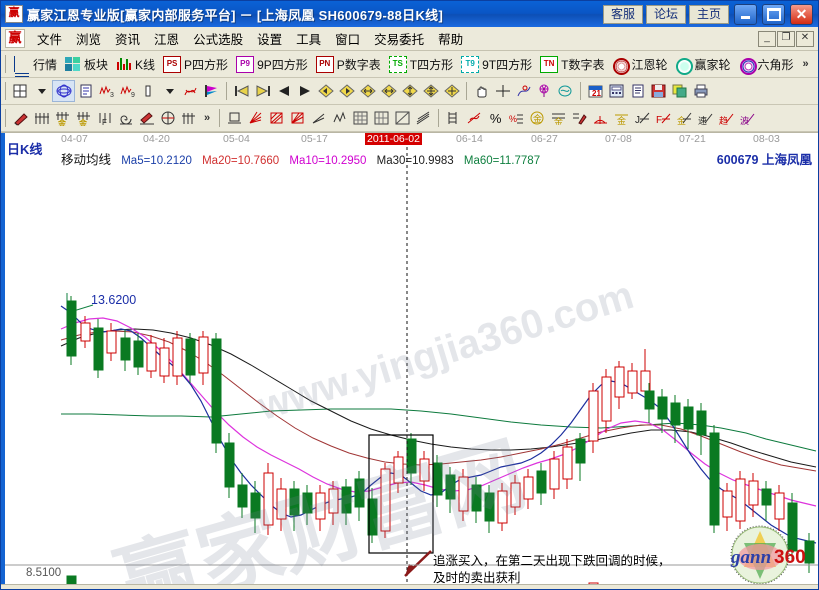  I want to click on forum-button: 论坛, so click(665, 14).